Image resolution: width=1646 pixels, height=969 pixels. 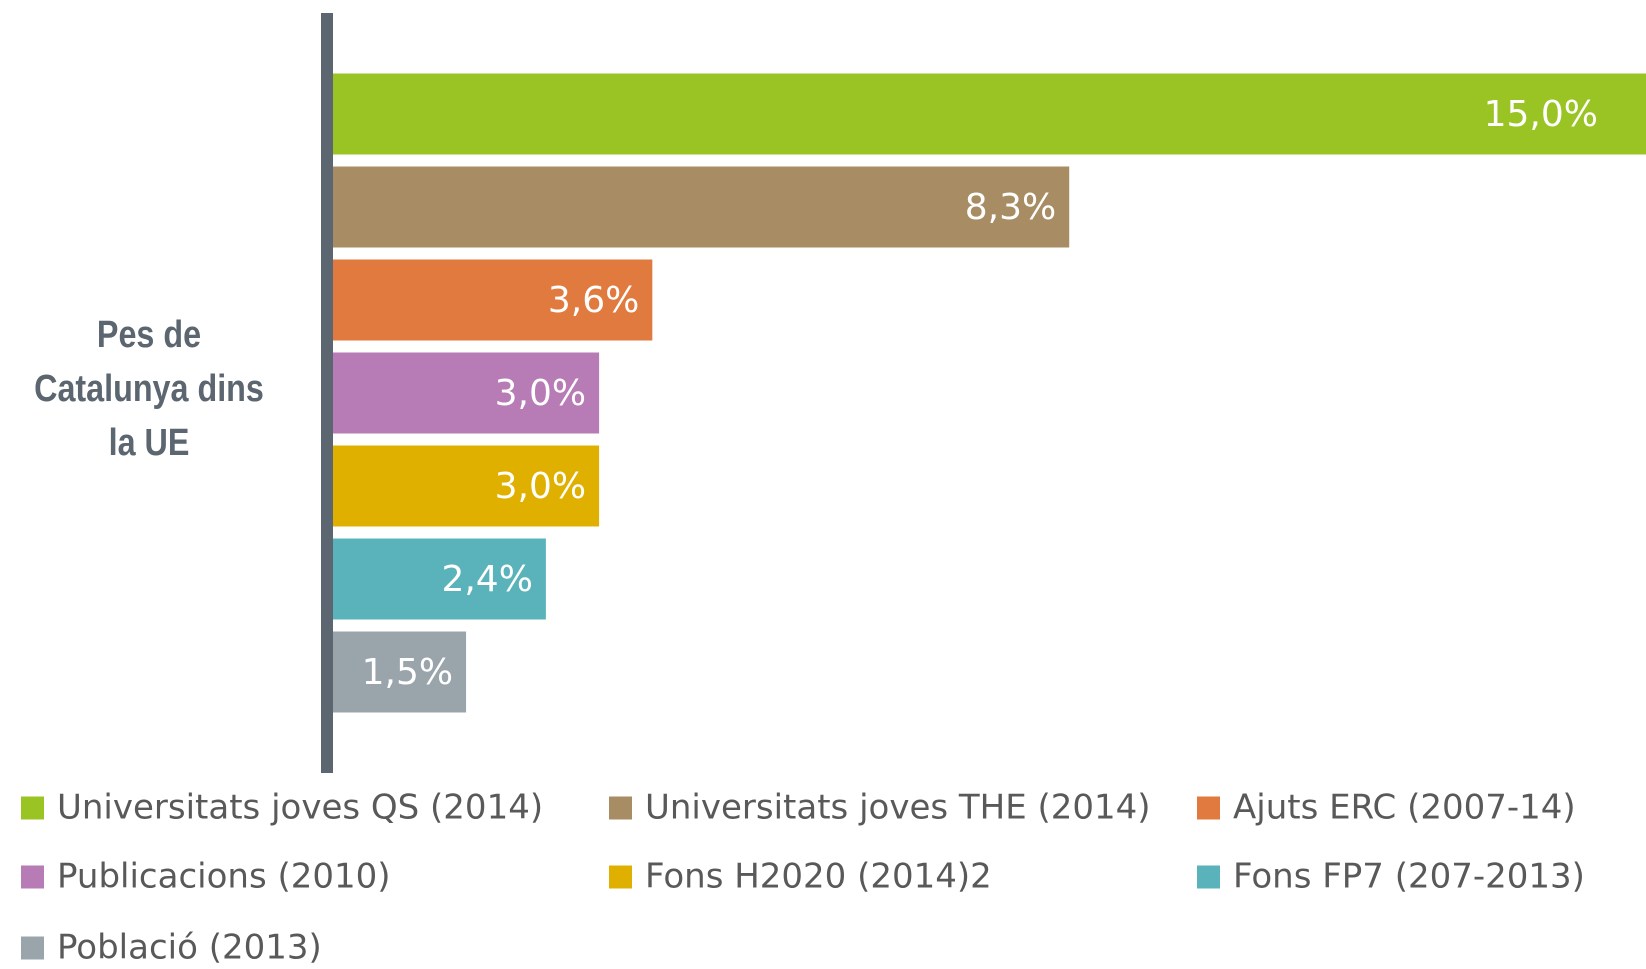 I want to click on data-label: 2,4%, so click(x=486, y=579).